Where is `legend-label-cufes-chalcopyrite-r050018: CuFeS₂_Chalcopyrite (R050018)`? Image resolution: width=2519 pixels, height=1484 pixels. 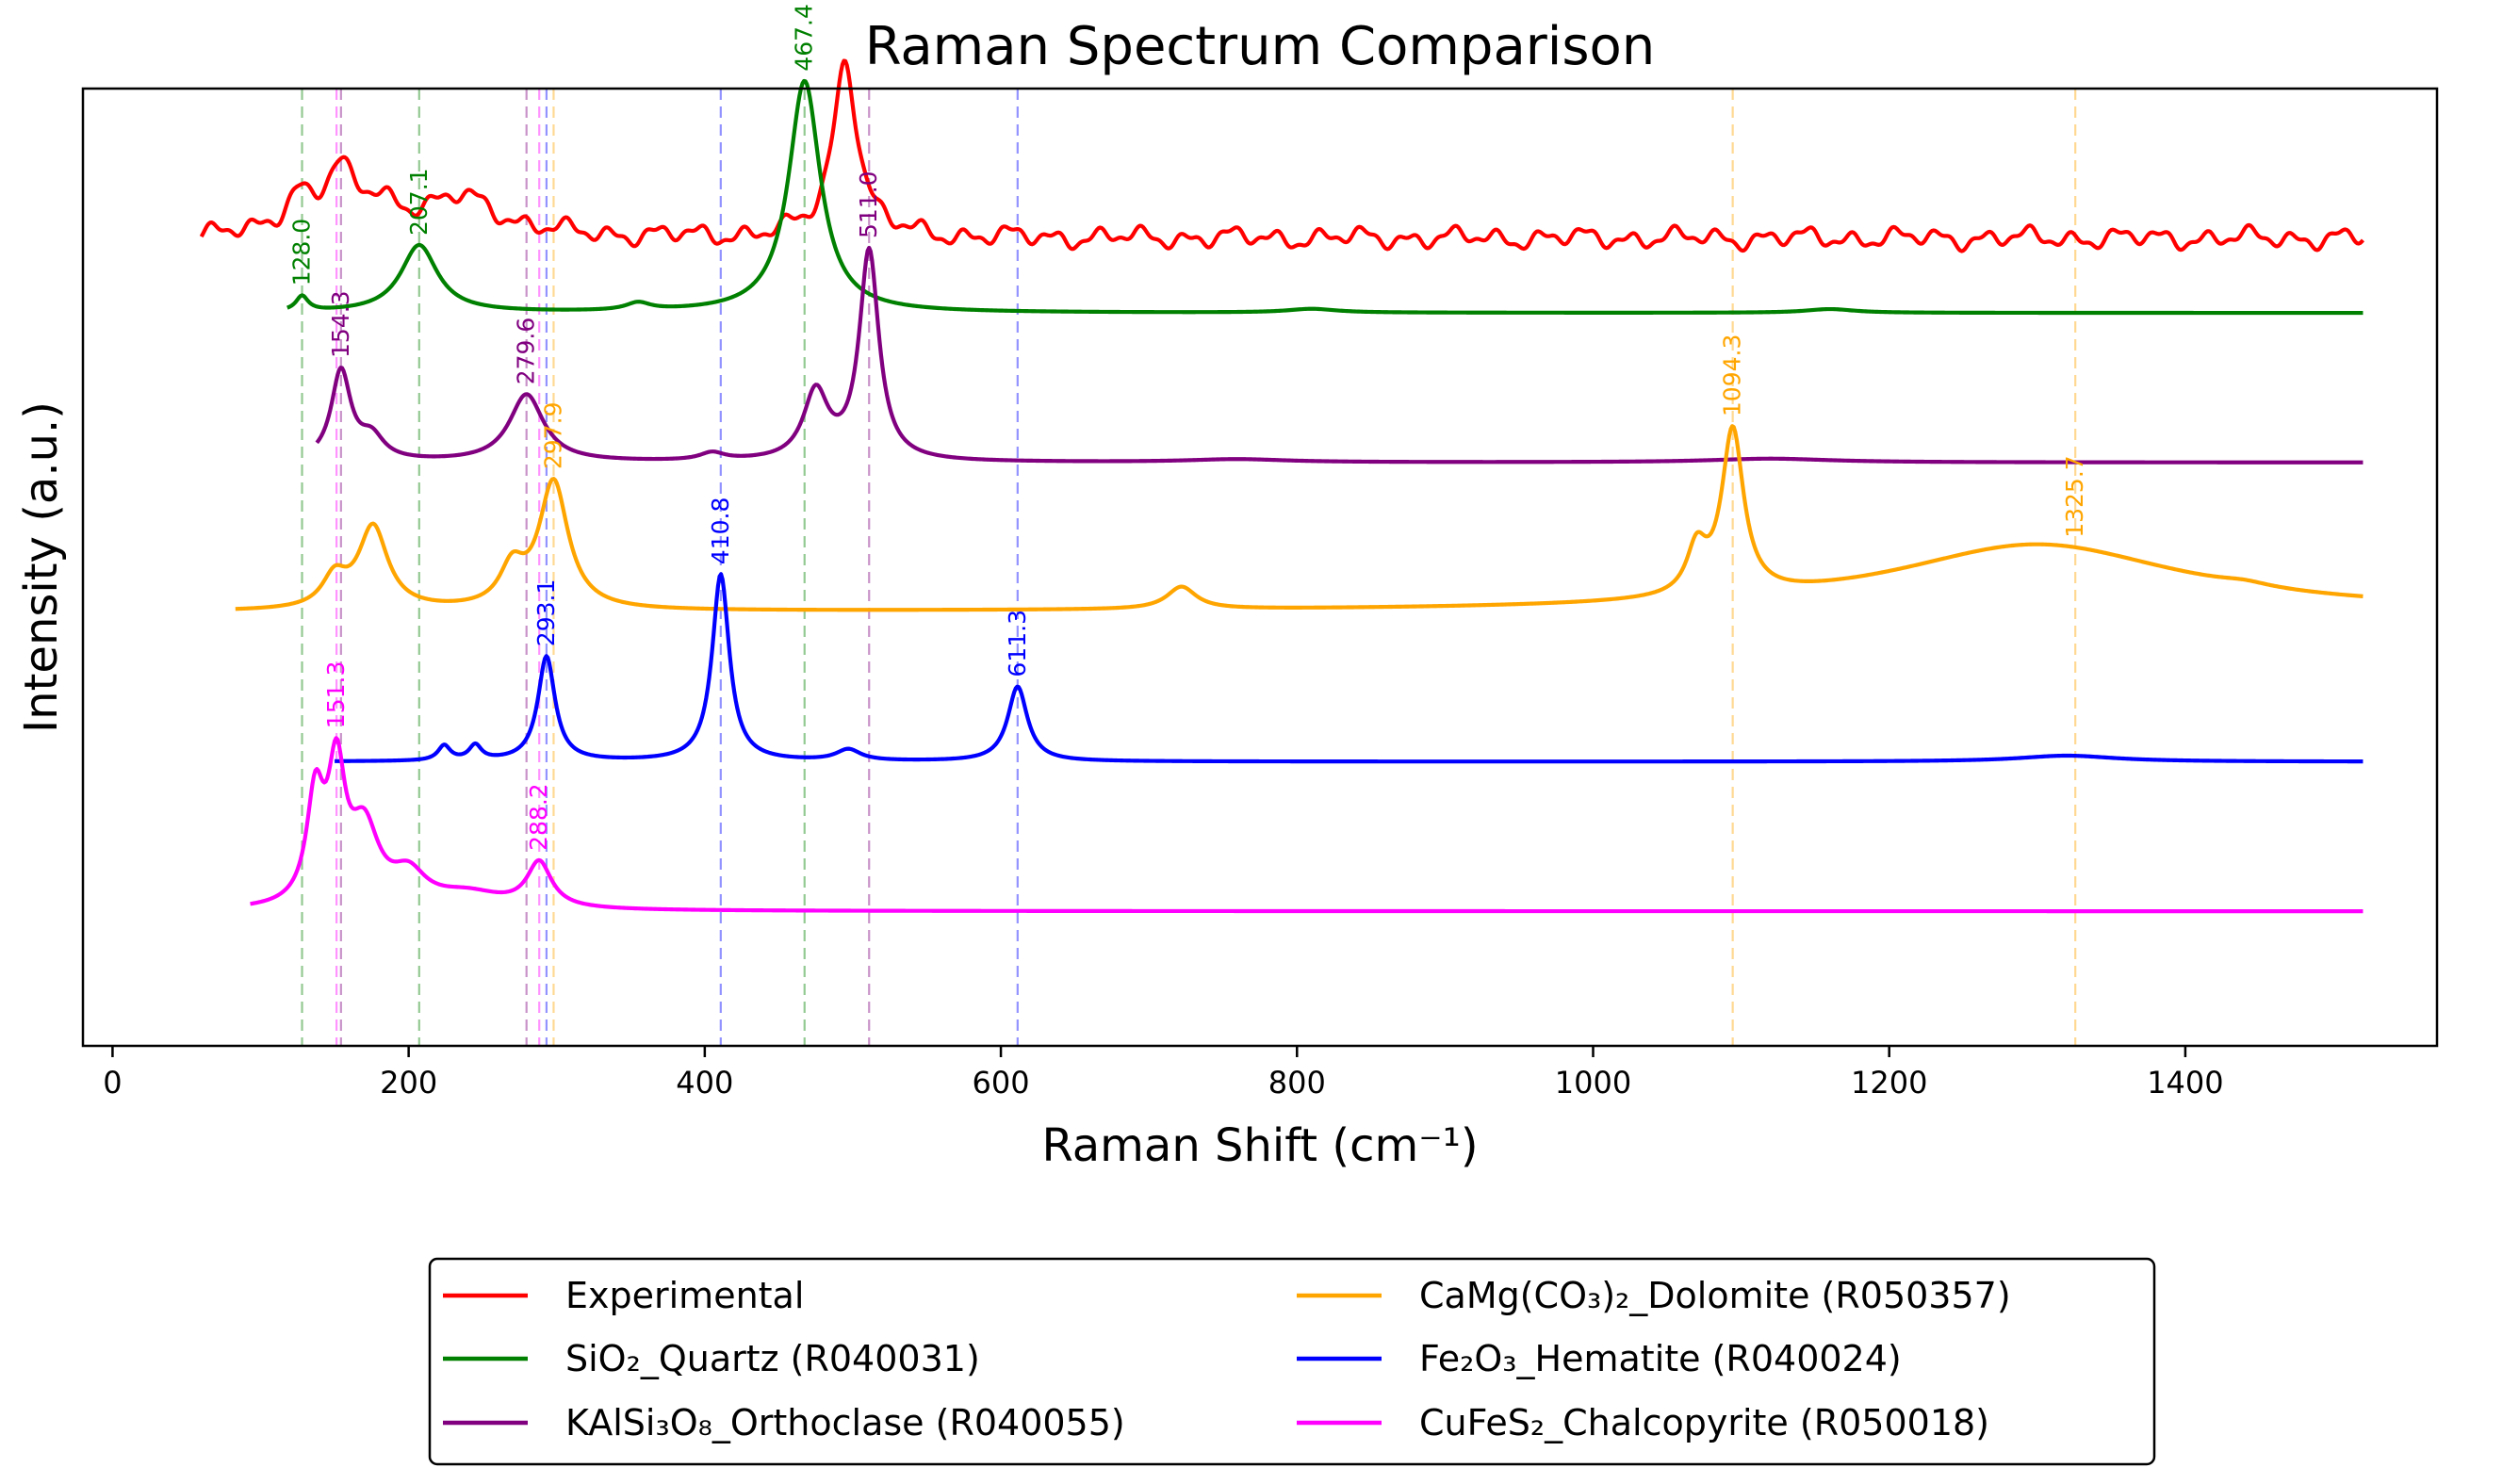
legend-label-cufes-chalcopyrite-r050018: CuFeS₂_Chalcopyrite (R050018) is located at coordinates (1704, 1422).